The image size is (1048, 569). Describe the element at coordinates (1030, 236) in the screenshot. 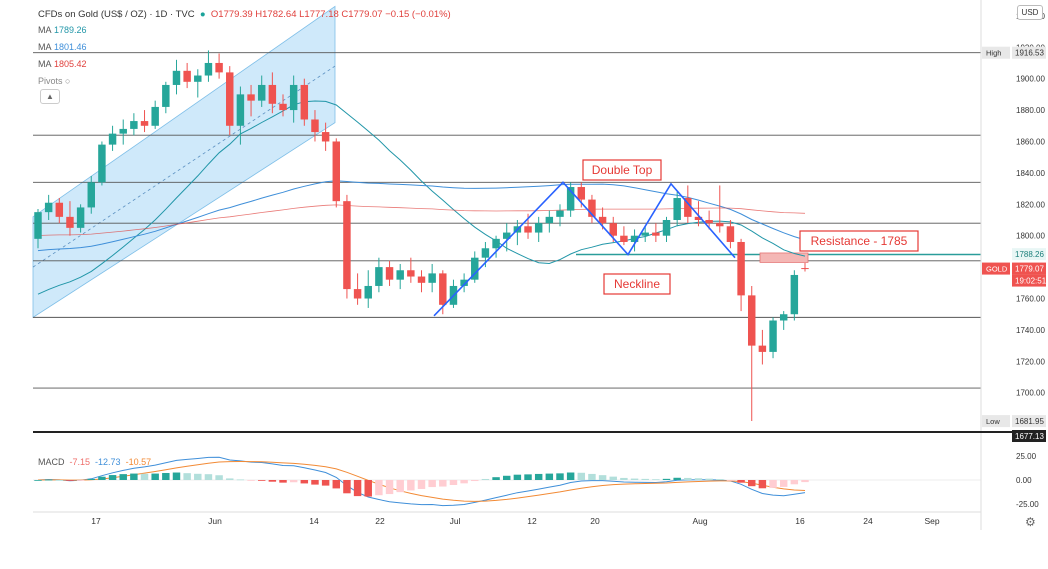

I see `y-tick-label: 1800.00` at that location.